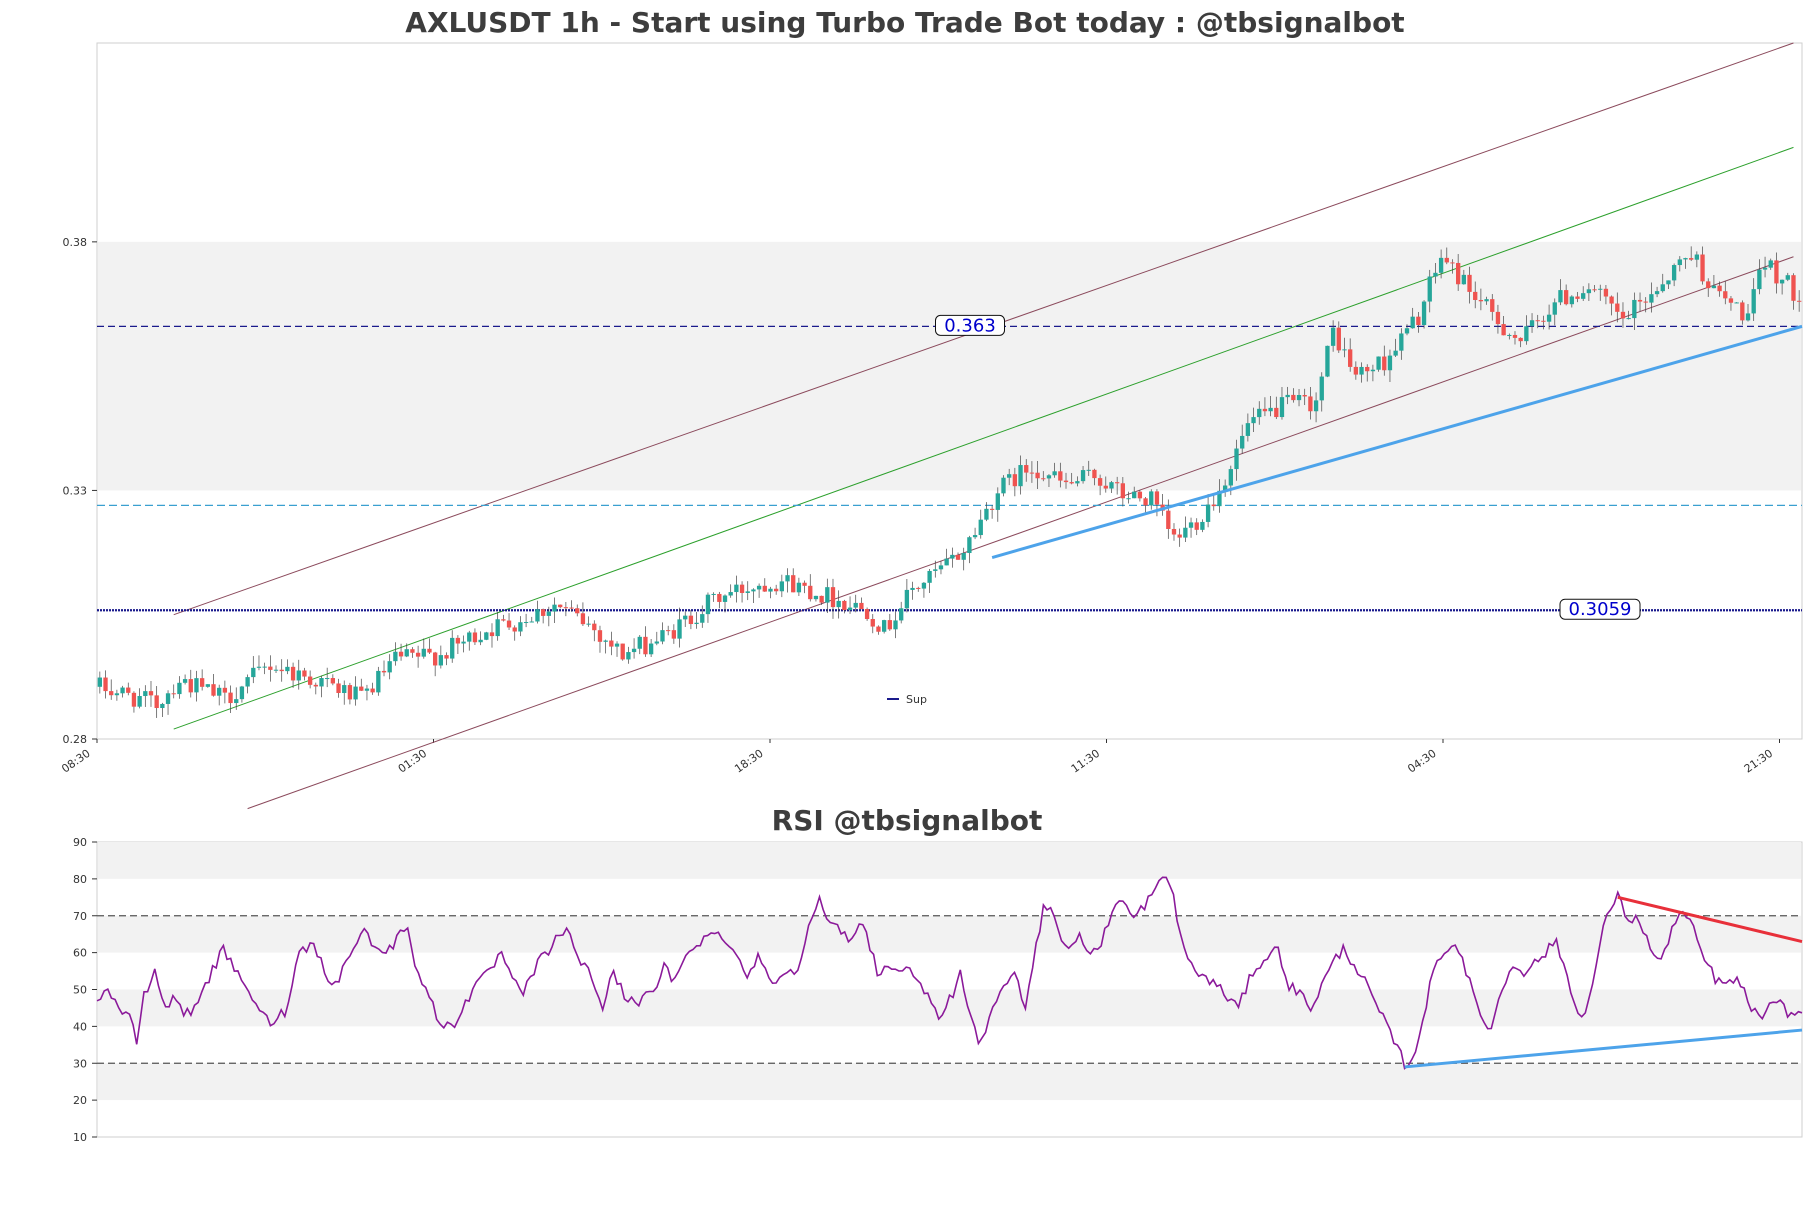 Image resolution: width=1811 pixels, height=1212 pixels. I want to click on price-legend: Sup, so click(907, 699).